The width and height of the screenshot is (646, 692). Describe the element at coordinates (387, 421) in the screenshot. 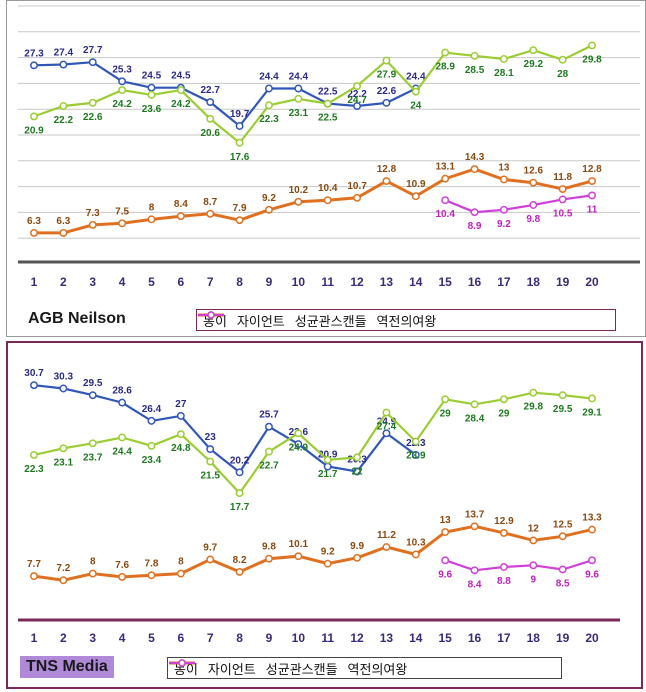

I see `data-label: 24.9` at that location.